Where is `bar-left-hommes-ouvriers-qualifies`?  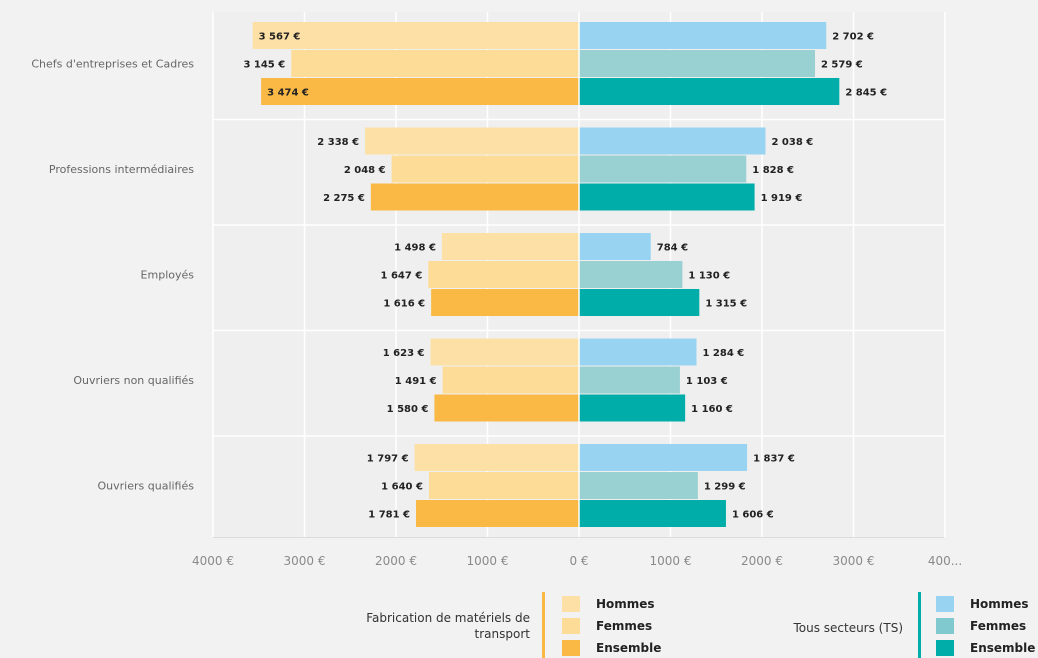
bar-left-hommes-ouvriers-qualifies is located at coordinates (496, 457).